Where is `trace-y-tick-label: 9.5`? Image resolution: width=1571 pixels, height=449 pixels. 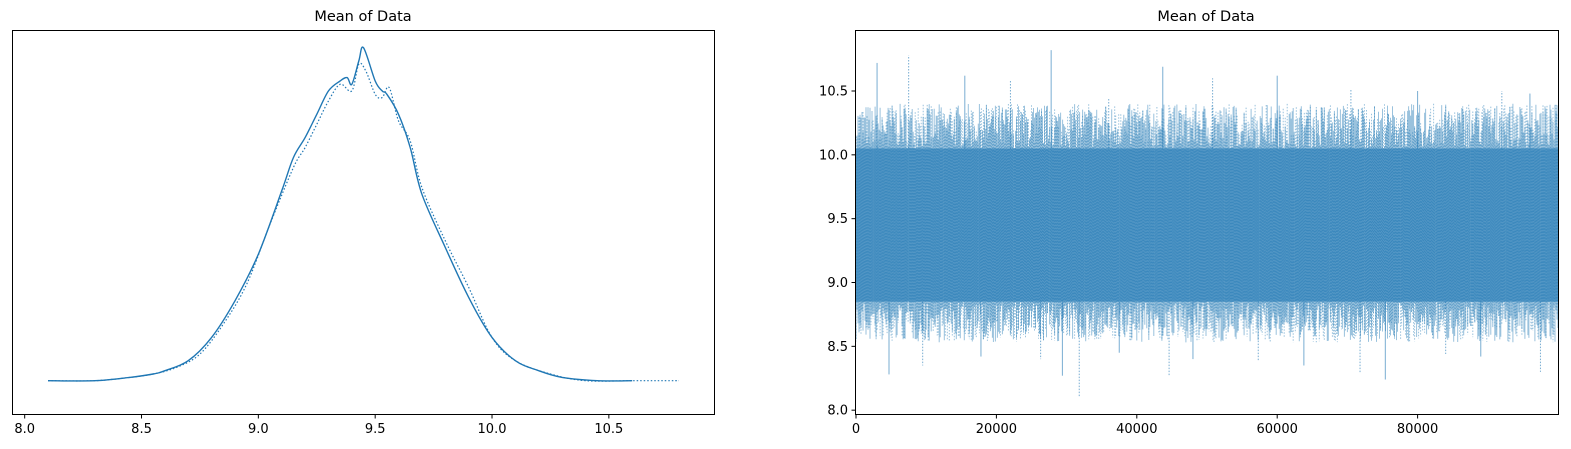
trace-y-tick-label: 9.5 is located at coordinates (837, 219).